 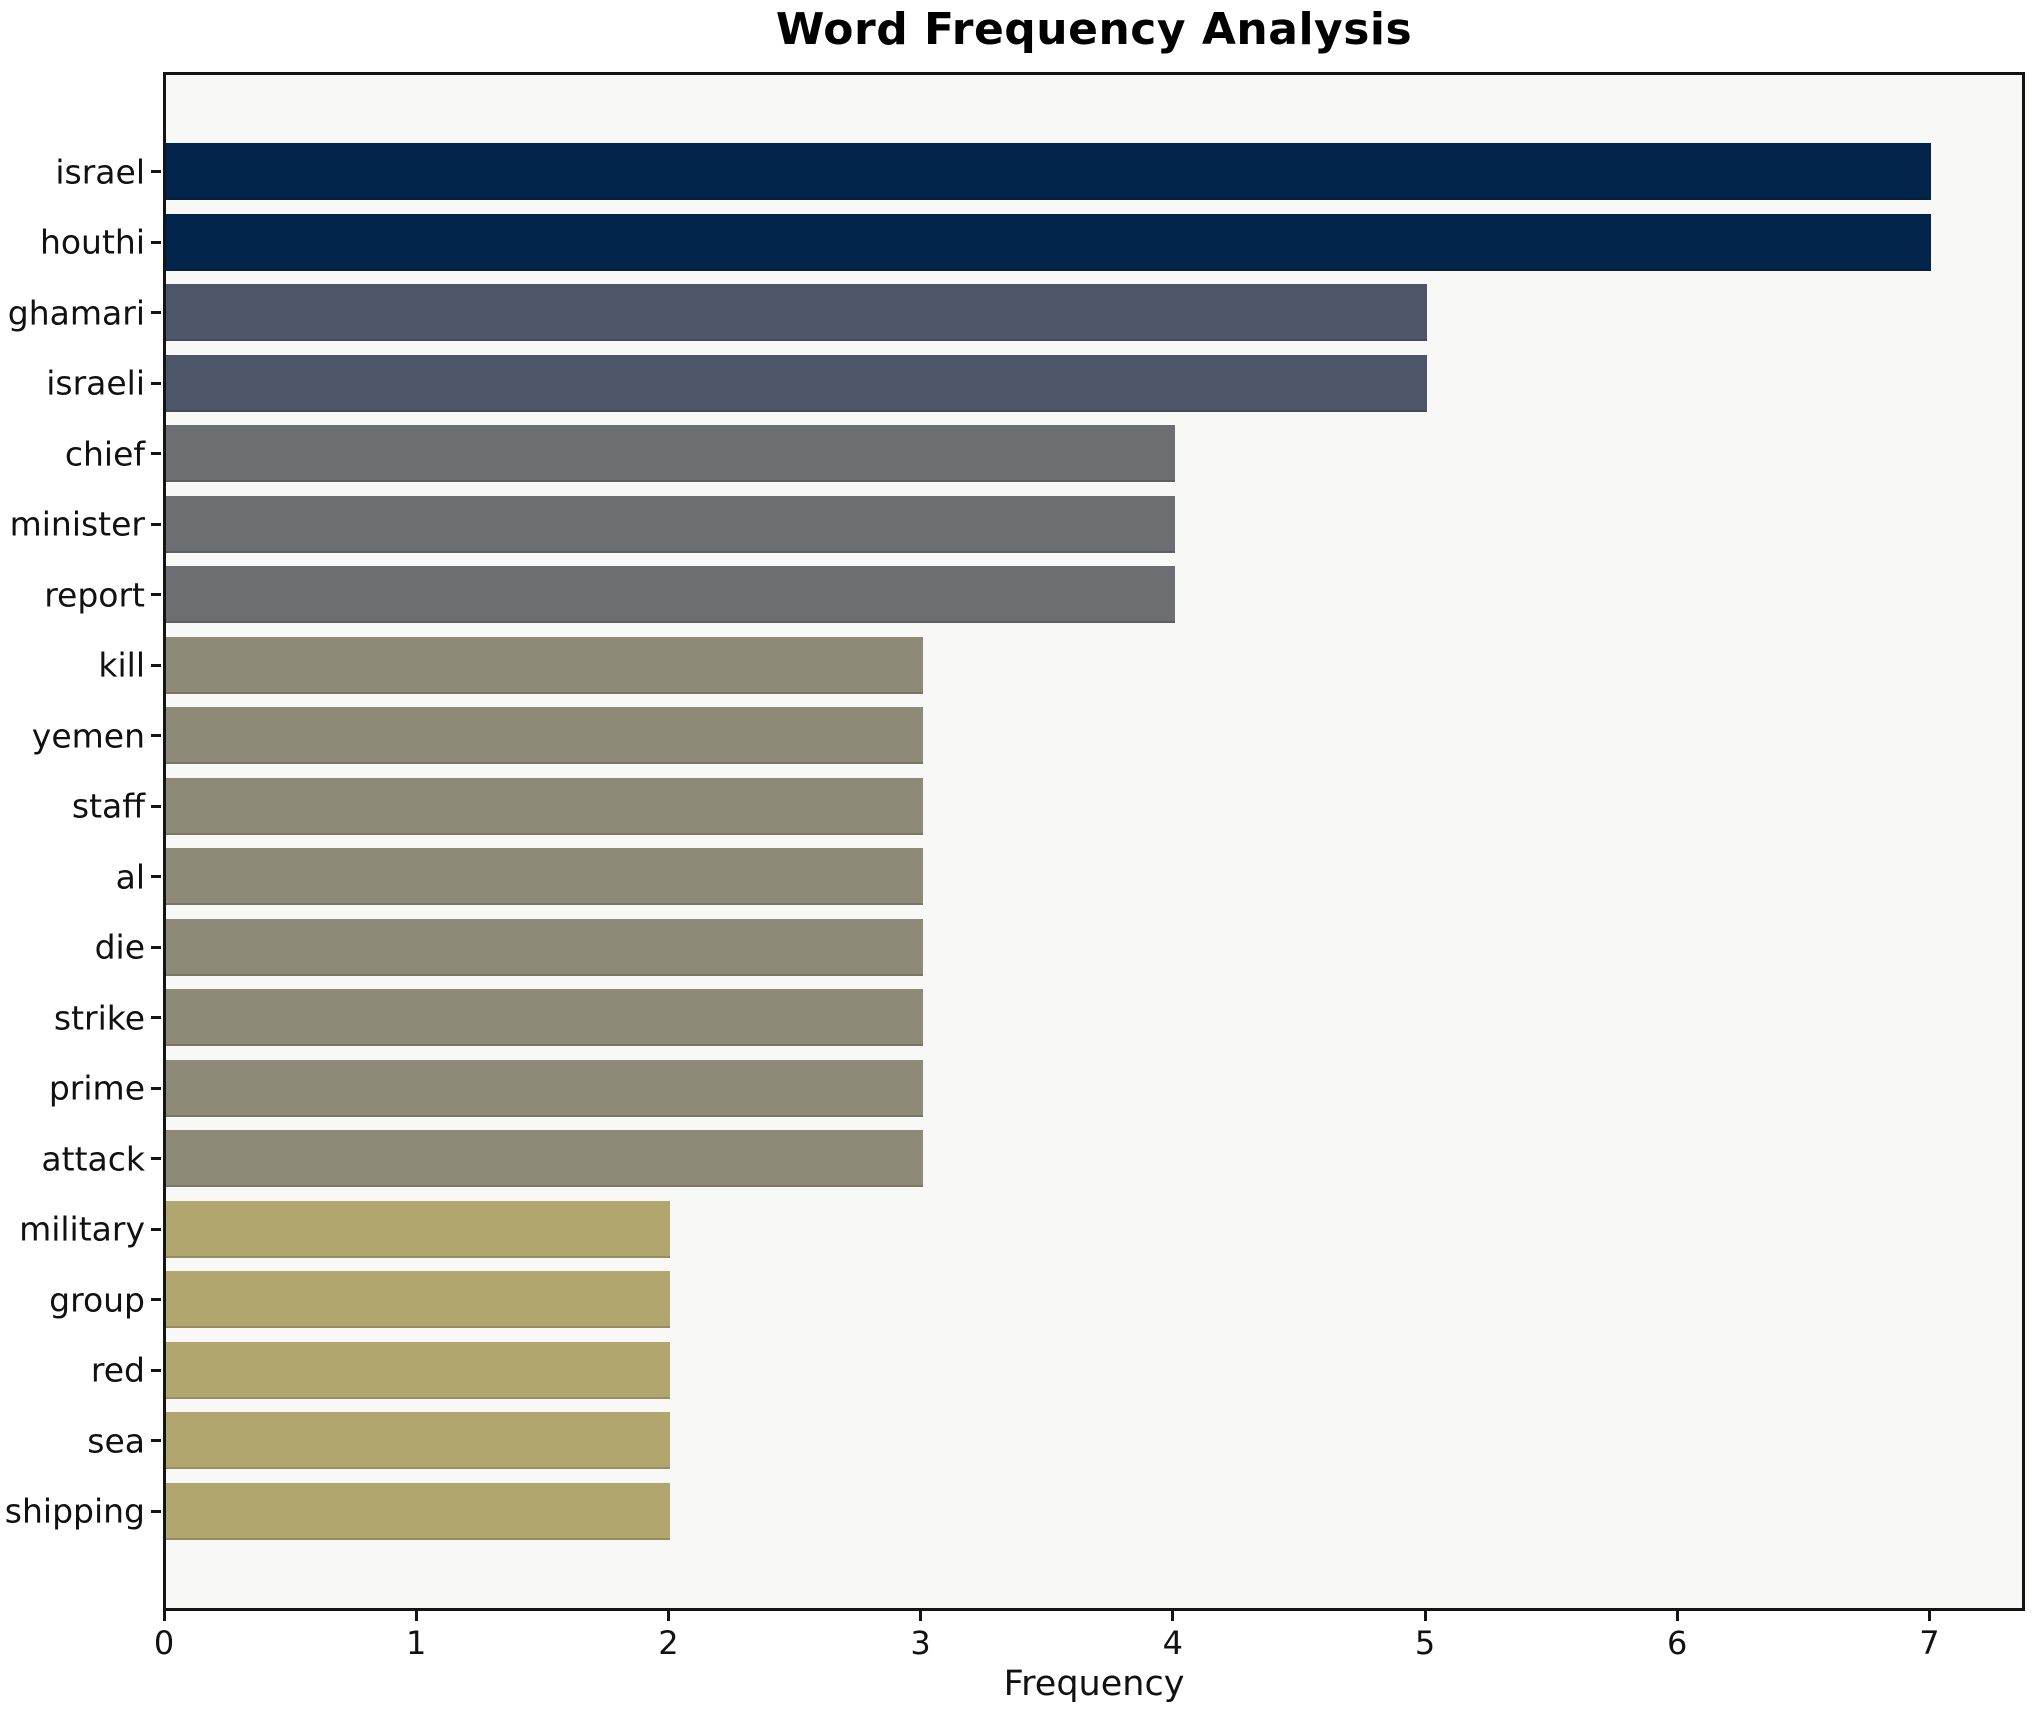 What do you see at coordinates (121, 665) in the screenshot?
I see `y-tick-label-kill: kill` at bounding box center [121, 665].